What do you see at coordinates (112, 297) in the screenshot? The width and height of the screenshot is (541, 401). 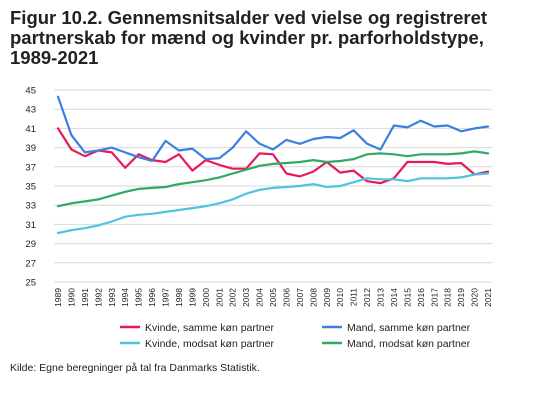 I see `x-tick-label: 1993` at bounding box center [112, 297].